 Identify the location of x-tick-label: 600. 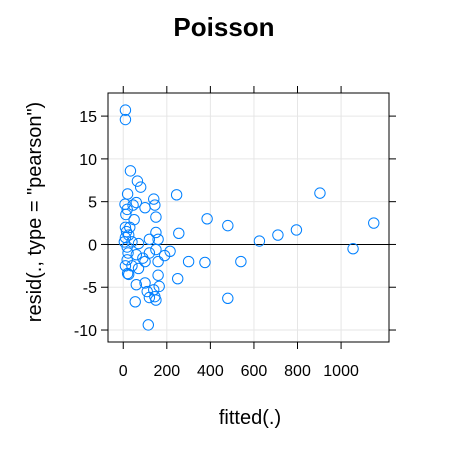
(254, 371).